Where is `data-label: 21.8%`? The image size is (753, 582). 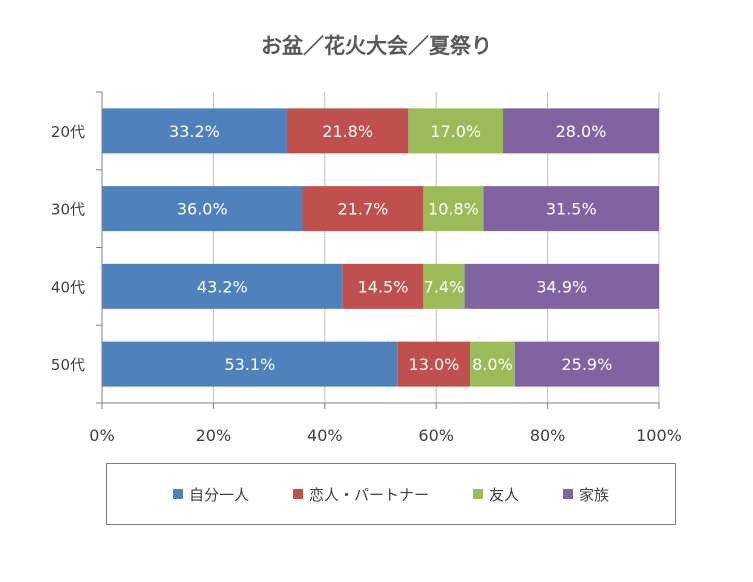 data-label: 21.8% is located at coordinates (347, 131).